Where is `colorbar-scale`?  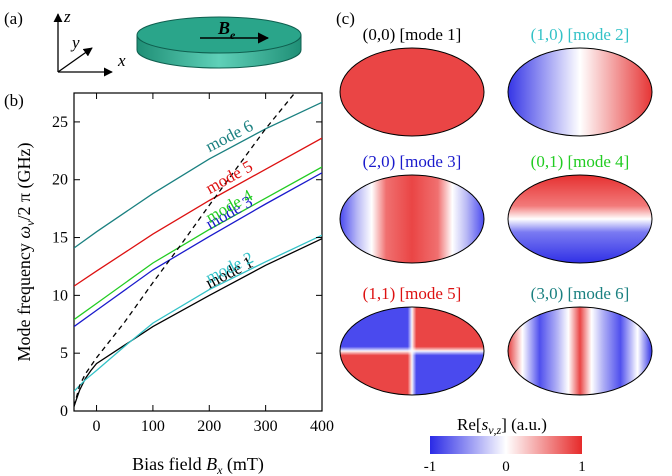 colorbar-scale is located at coordinates (506, 445).